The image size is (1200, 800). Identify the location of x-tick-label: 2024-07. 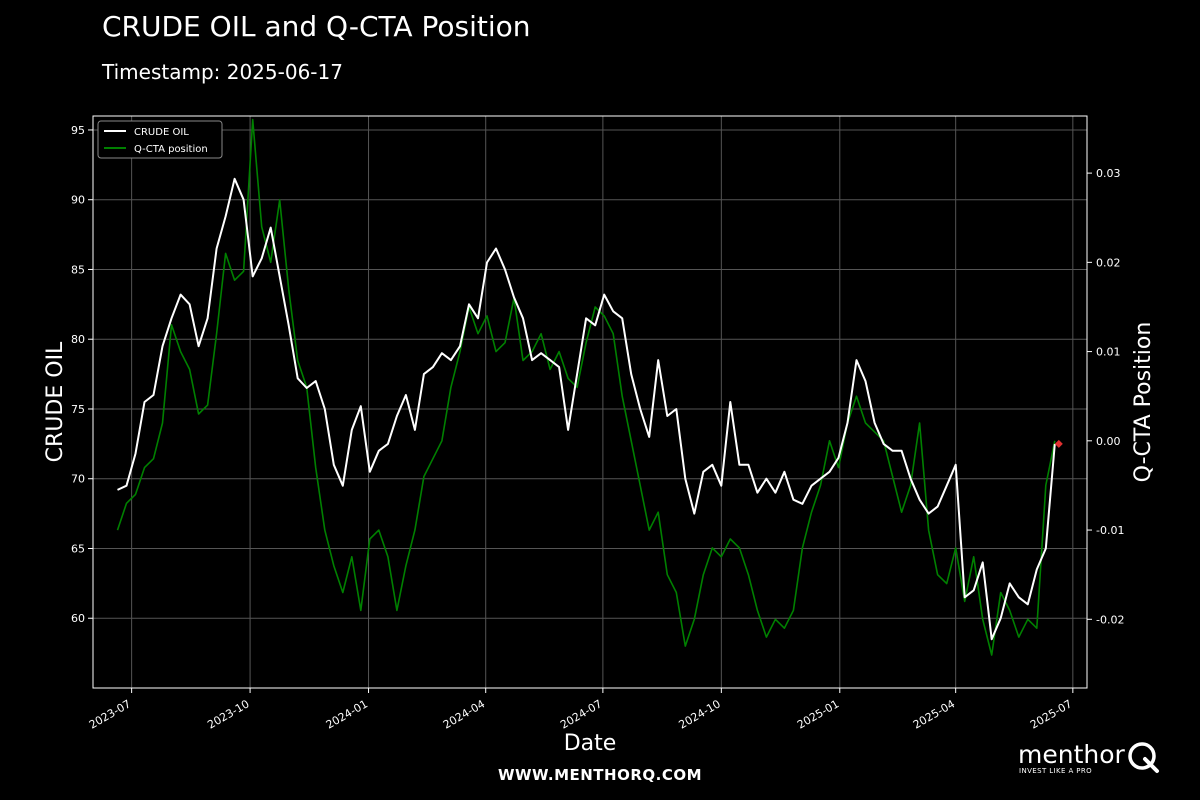
(581, 714).